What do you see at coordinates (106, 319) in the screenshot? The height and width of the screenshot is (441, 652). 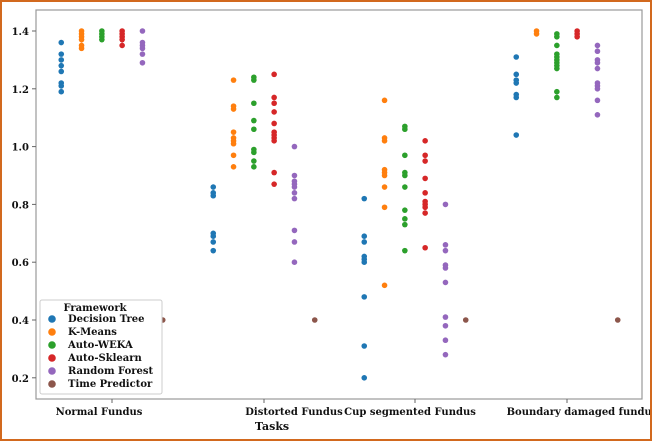 I see `legend-label: Decision Tree` at bounding box center [106, 319].